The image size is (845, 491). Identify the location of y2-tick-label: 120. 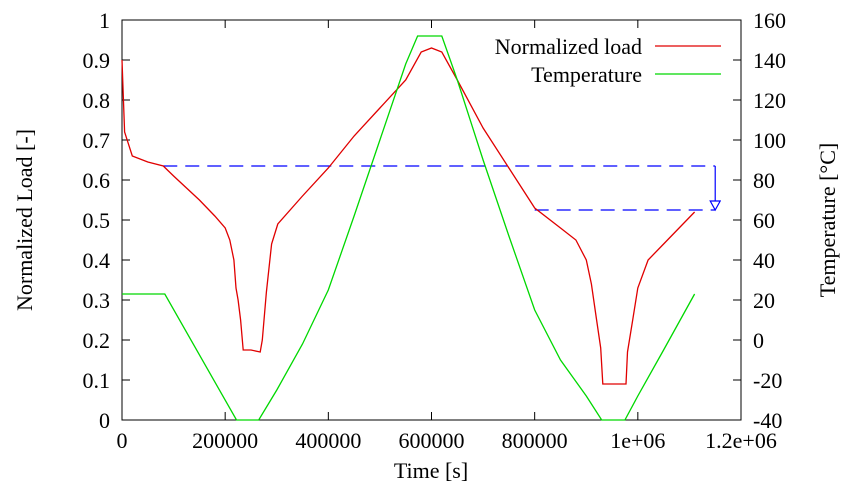
(769, 100).